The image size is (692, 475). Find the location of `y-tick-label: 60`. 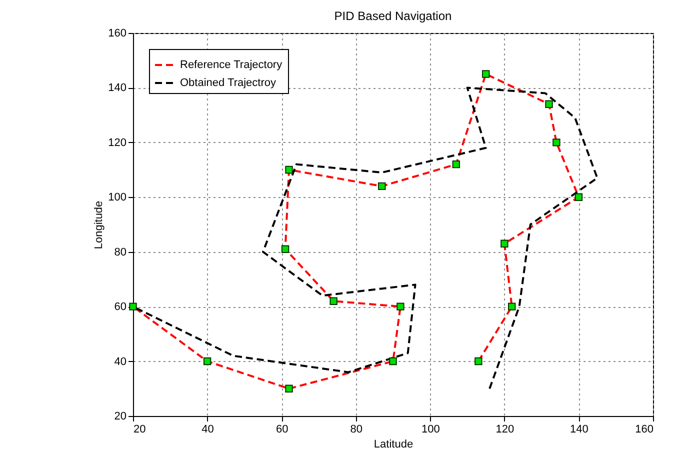

y-tick-label: 60 is located at coordinates (120, 307).